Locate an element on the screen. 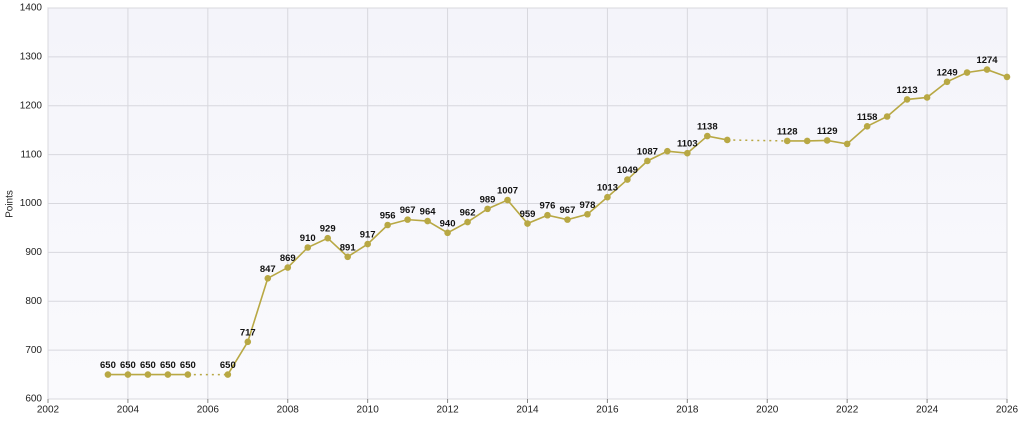 The height and width of the screenshot is (423, 1024). data-label: 989 is located at coordinates (488, 199).